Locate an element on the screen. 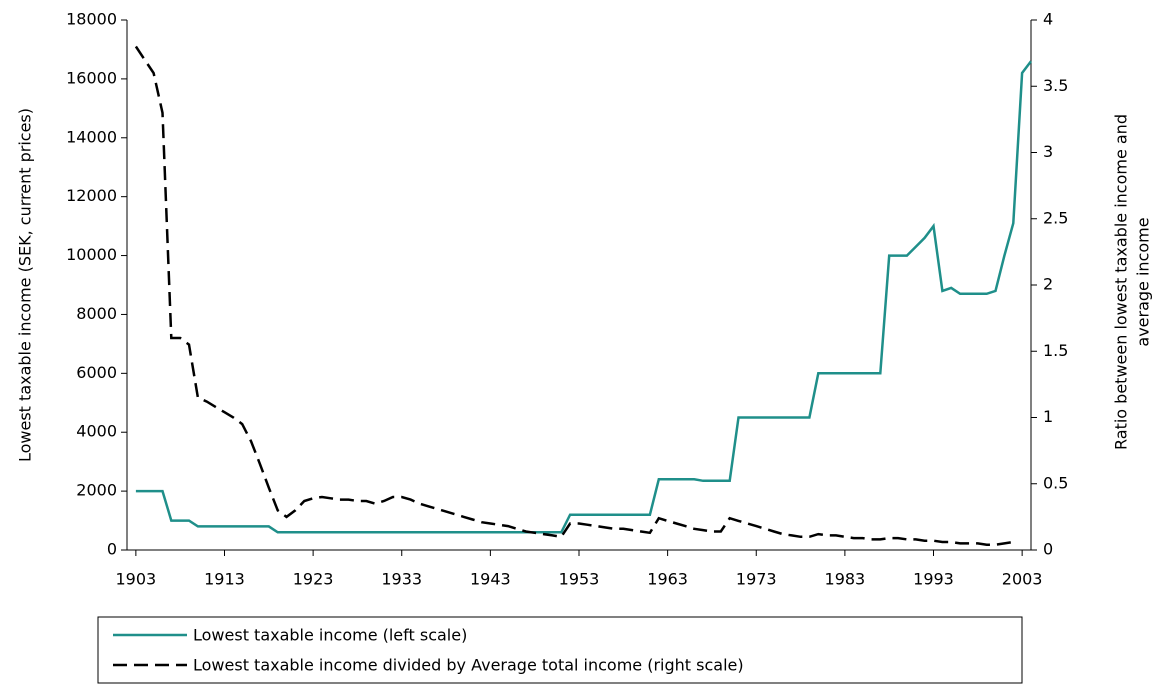  legend-label: Lowest taxable income (left scale) is located at coordinates (330, 635).